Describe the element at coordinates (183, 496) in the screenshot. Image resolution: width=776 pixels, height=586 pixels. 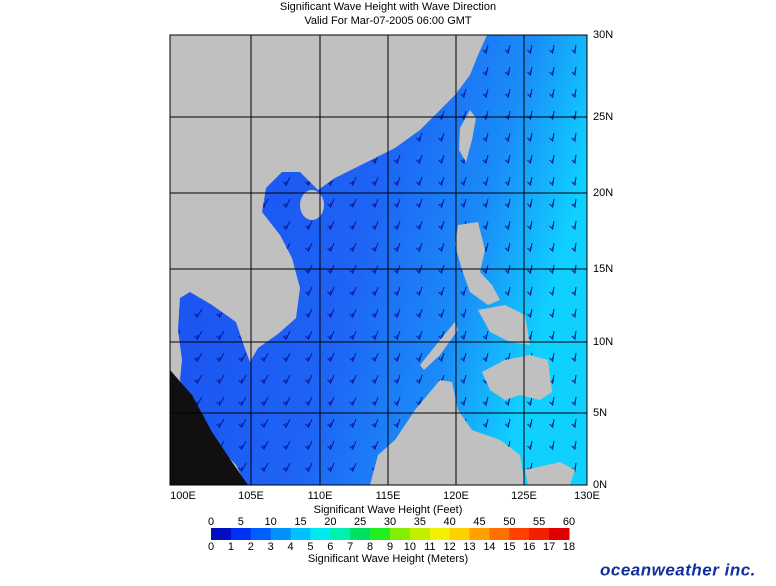
I see `longitude-label: 100E` at that location.